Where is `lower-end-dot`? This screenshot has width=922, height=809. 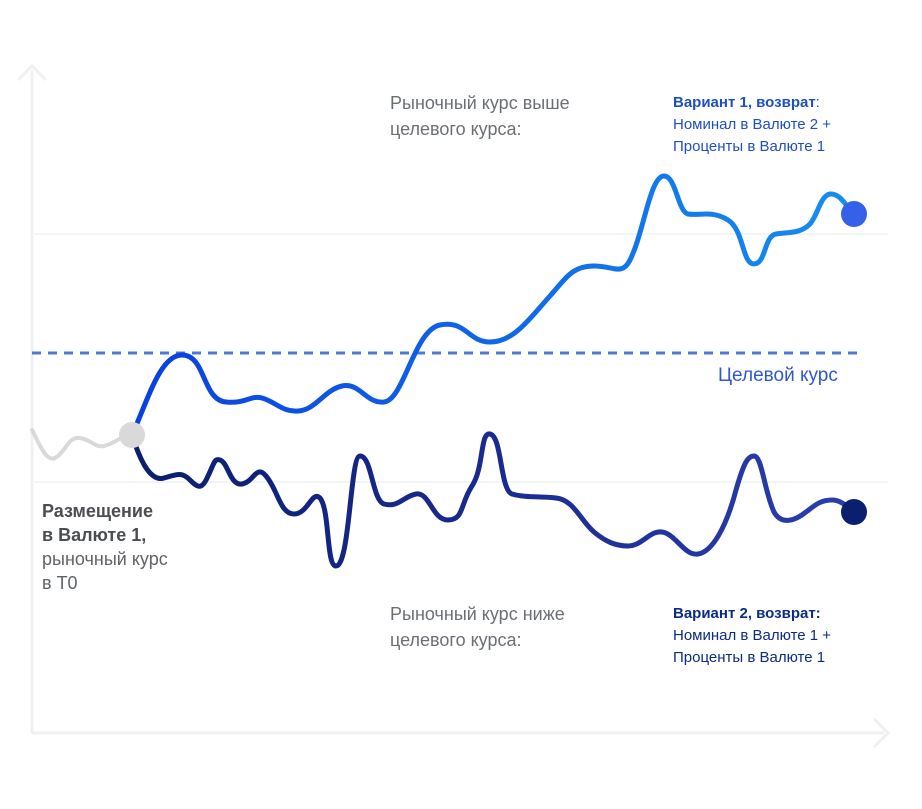
lower-end-dot is located at coordinates (854, 512).